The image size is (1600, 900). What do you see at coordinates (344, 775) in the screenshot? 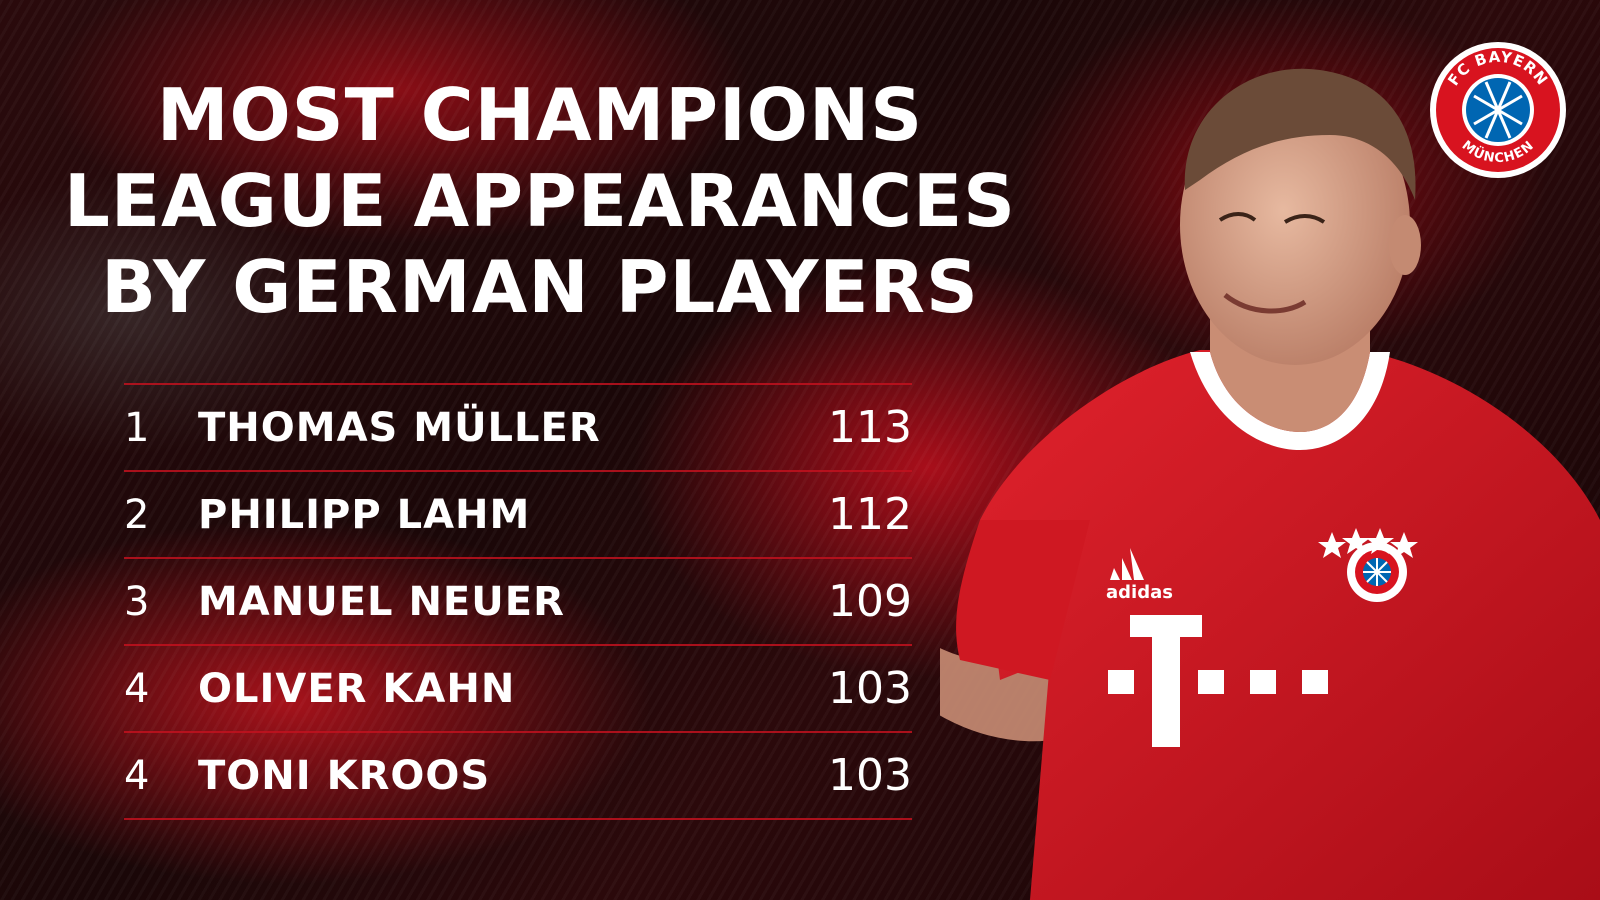
I see `row-player-name: TONI KROOS` at bounding box center [344, 775].